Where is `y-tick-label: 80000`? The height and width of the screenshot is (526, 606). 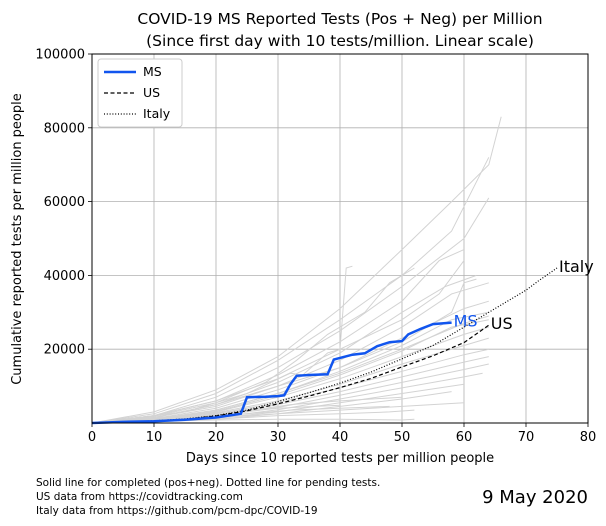 y-tick-label: 80000 is located at coordinates (64, 128).